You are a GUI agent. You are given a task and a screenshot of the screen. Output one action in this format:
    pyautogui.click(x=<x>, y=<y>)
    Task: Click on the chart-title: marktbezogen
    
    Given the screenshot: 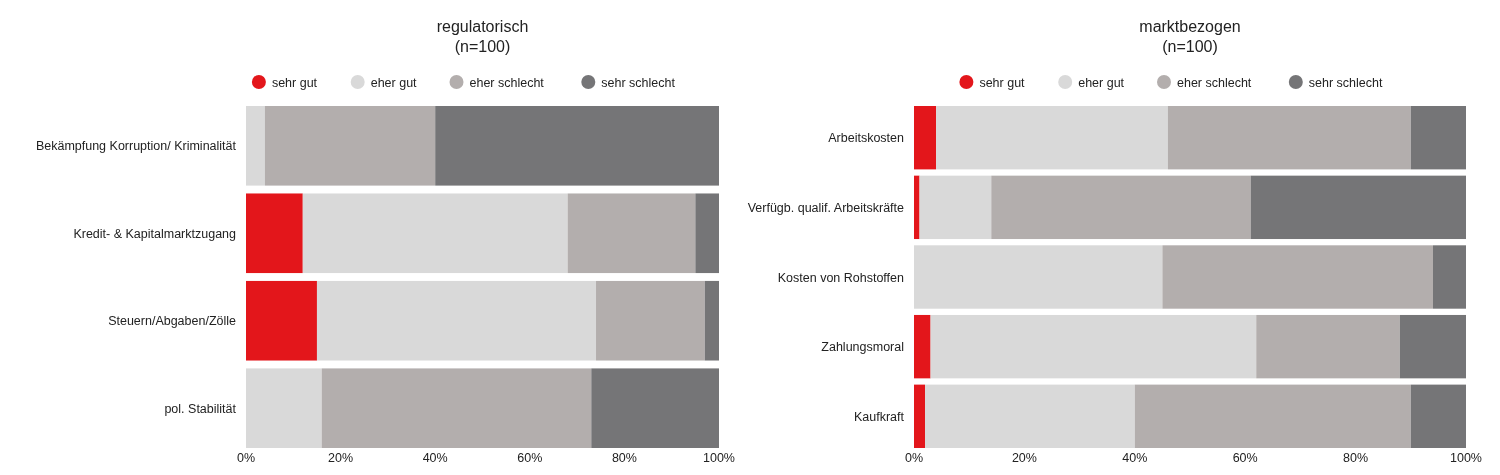 What is the action you would take?
    pyautogui.click(x=1190, y=26)
    